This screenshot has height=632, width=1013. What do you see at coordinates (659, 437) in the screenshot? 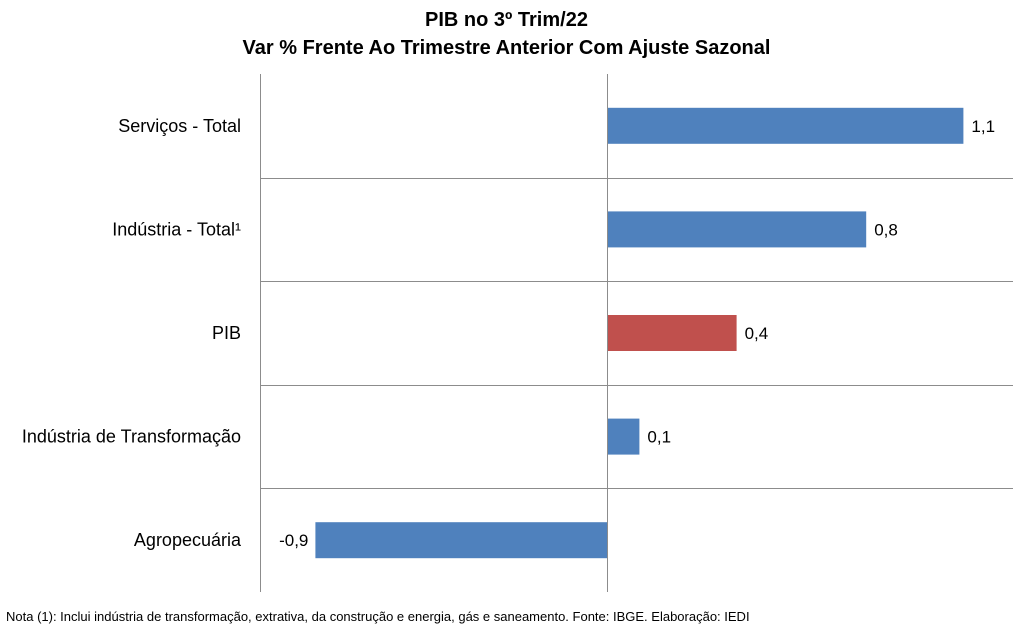
I see `data-label: 0,1` at bounding box center [659, 437].